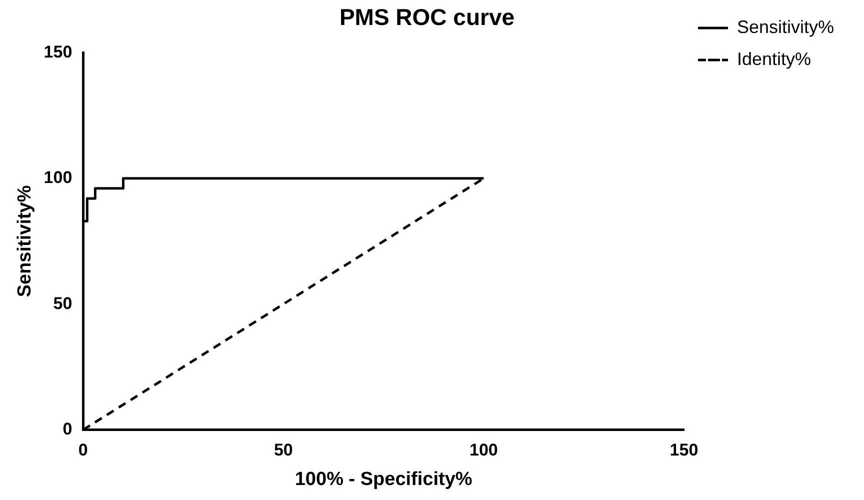 The image size is (864, 500). What do you see at coordinates (83, 450) in the screenshot?
I see `x-tick-label: 0` at bounding box center [83, 450].